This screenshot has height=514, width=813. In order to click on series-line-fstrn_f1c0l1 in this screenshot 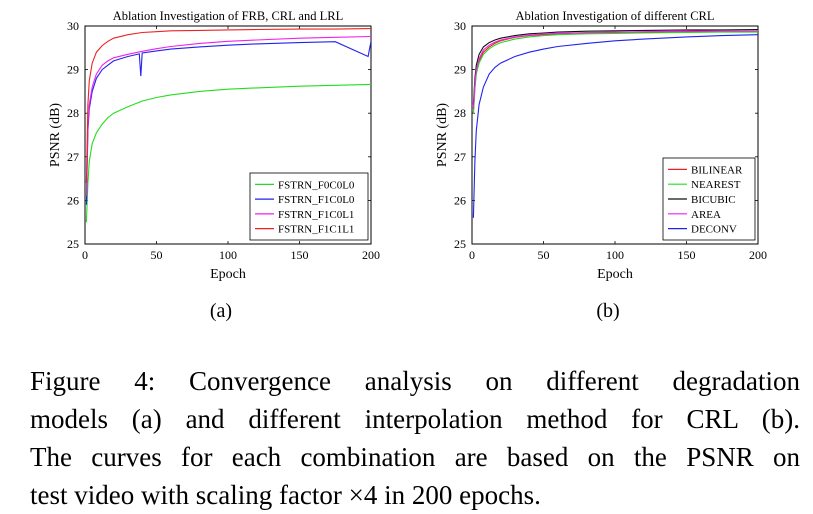, I will do `click(228, 116)`.